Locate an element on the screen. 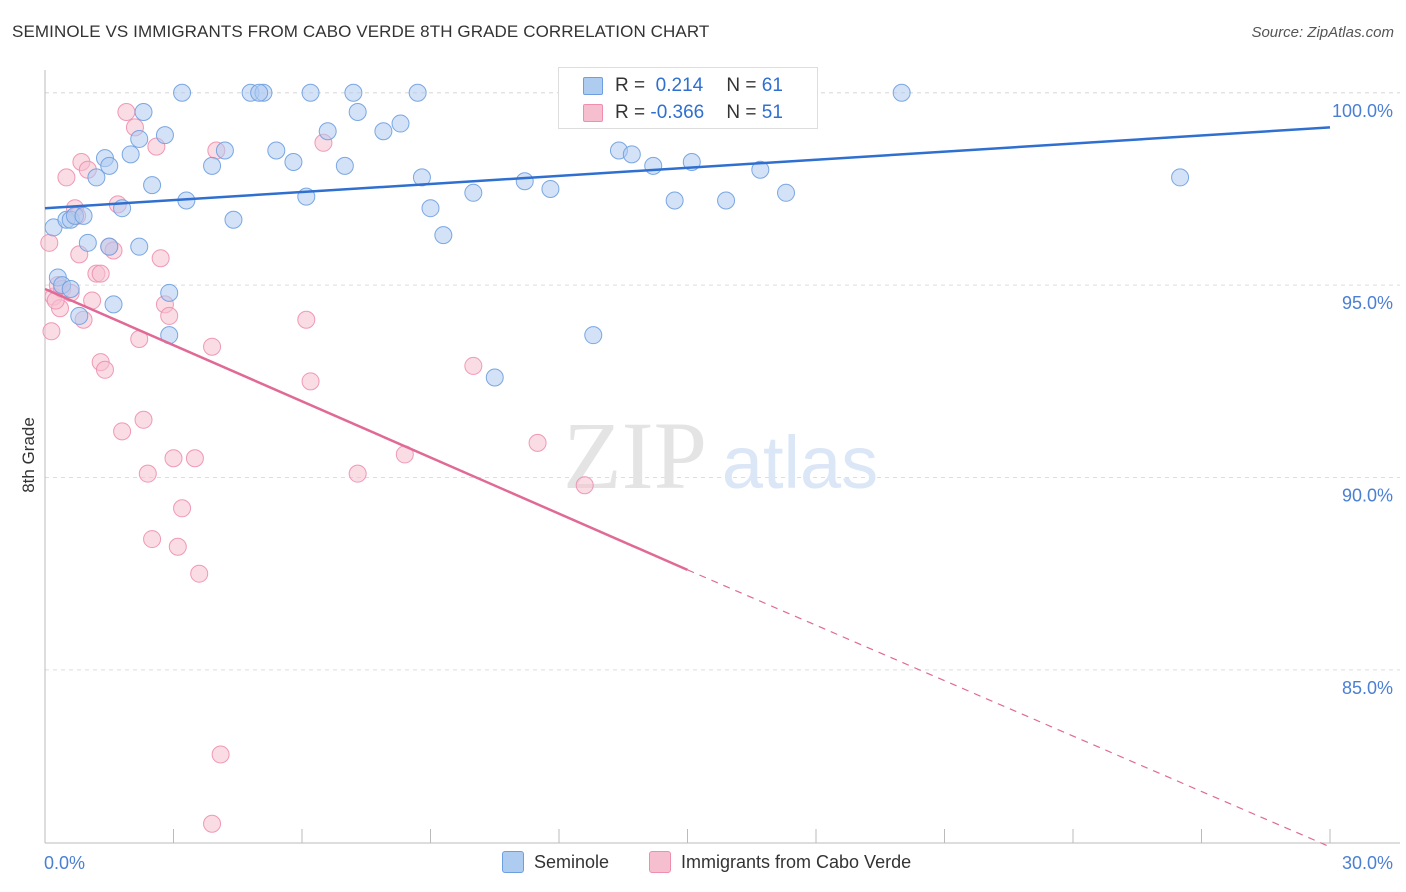 The image size is (1406, 892). legend-item-cabo-verde: Immigrants from Cabo Verde is located at coordinates (780, 862).